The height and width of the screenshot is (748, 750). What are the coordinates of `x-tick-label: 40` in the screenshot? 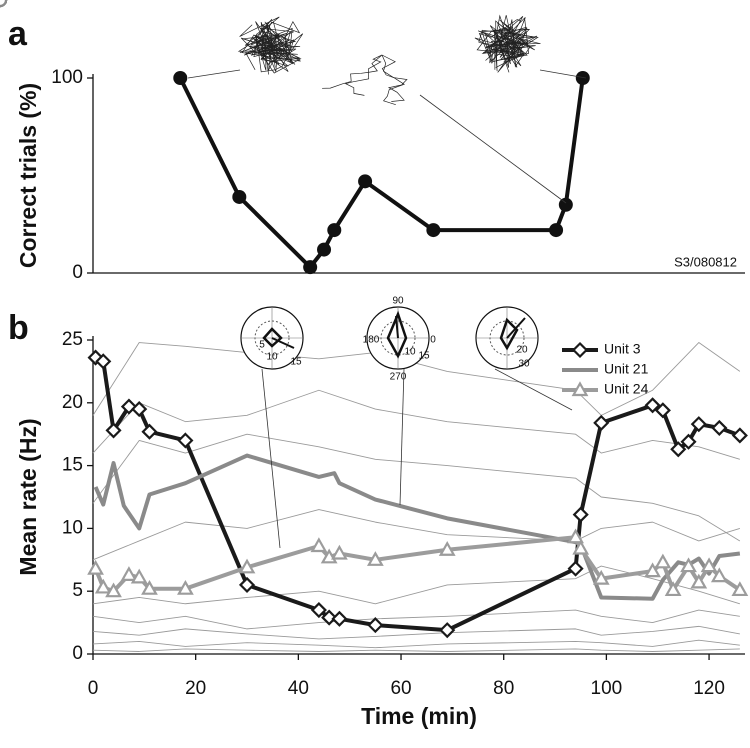 It's located at (298, 688).